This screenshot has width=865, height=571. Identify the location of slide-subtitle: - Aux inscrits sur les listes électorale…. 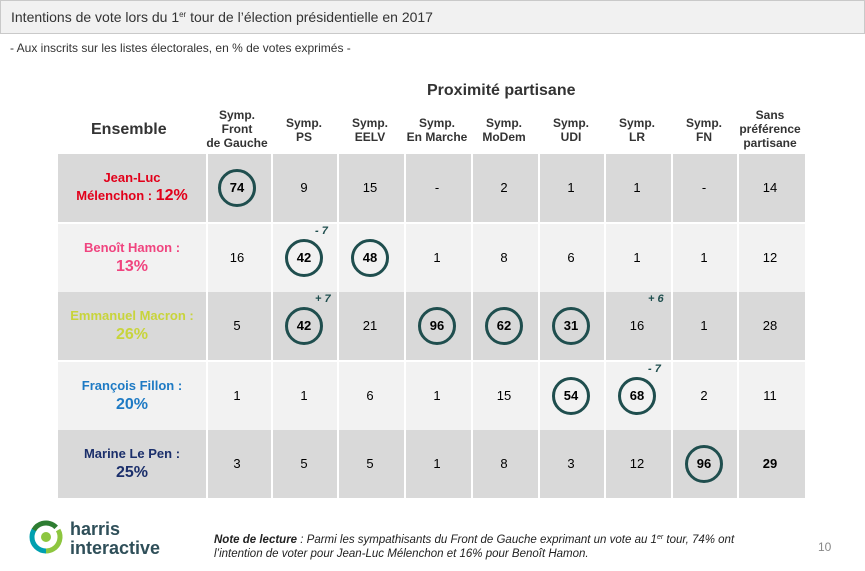
(180, 48).